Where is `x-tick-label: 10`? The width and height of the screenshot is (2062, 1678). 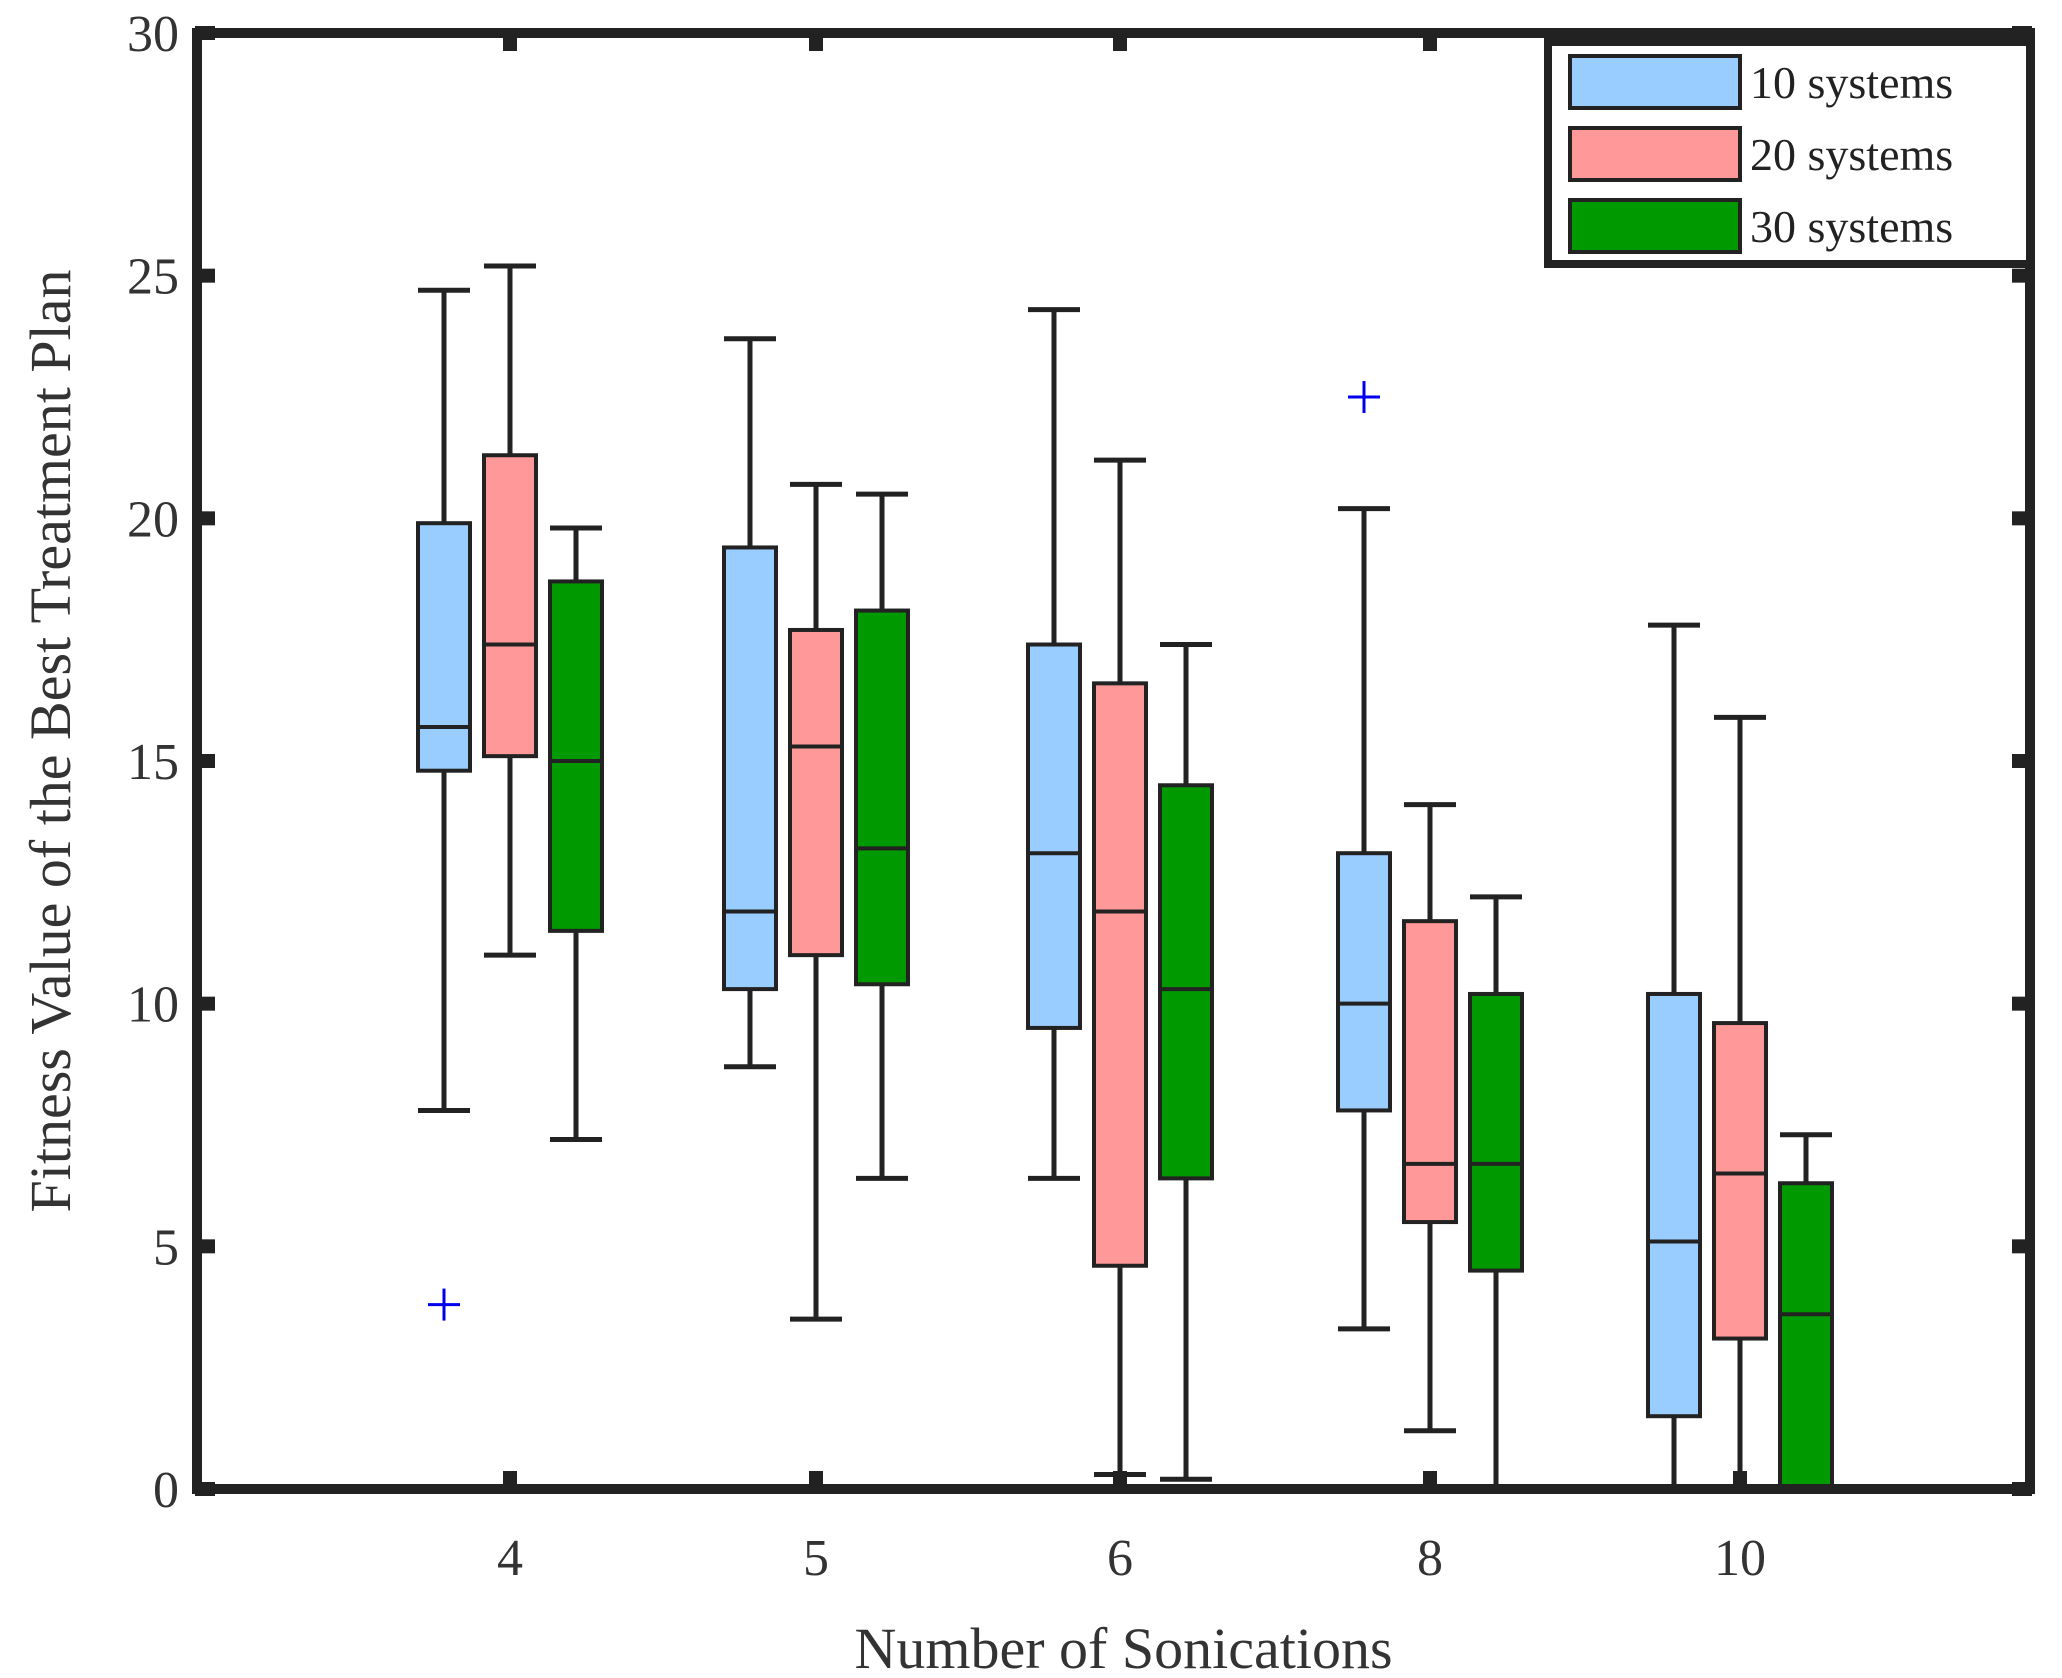 x-tick-label: 10 is located at coordinates (1740, 1558).